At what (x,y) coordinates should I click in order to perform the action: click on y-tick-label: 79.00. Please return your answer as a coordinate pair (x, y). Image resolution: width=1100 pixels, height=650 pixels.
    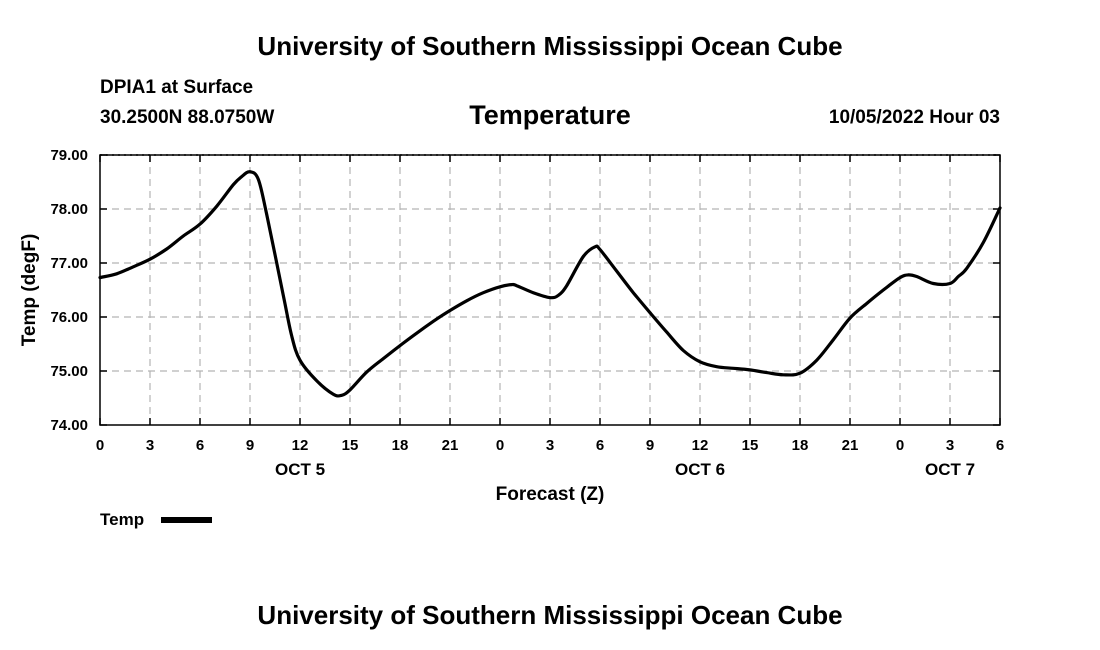
    Looking at the image, I should click on (69, 155).